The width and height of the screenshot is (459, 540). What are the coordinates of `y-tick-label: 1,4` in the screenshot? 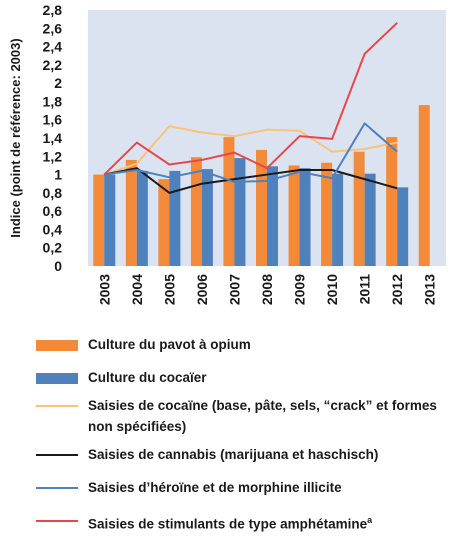 It's located at (53, 138).